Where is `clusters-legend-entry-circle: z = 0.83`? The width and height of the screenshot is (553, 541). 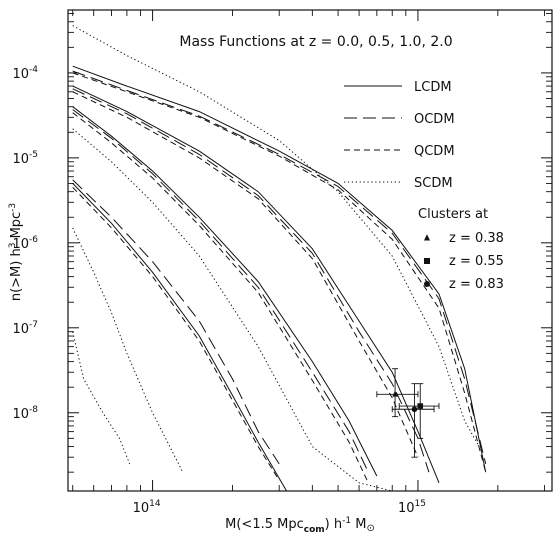
clusters-legend-entry-circle: z = 0.83 is located at coordinates (464, 284).